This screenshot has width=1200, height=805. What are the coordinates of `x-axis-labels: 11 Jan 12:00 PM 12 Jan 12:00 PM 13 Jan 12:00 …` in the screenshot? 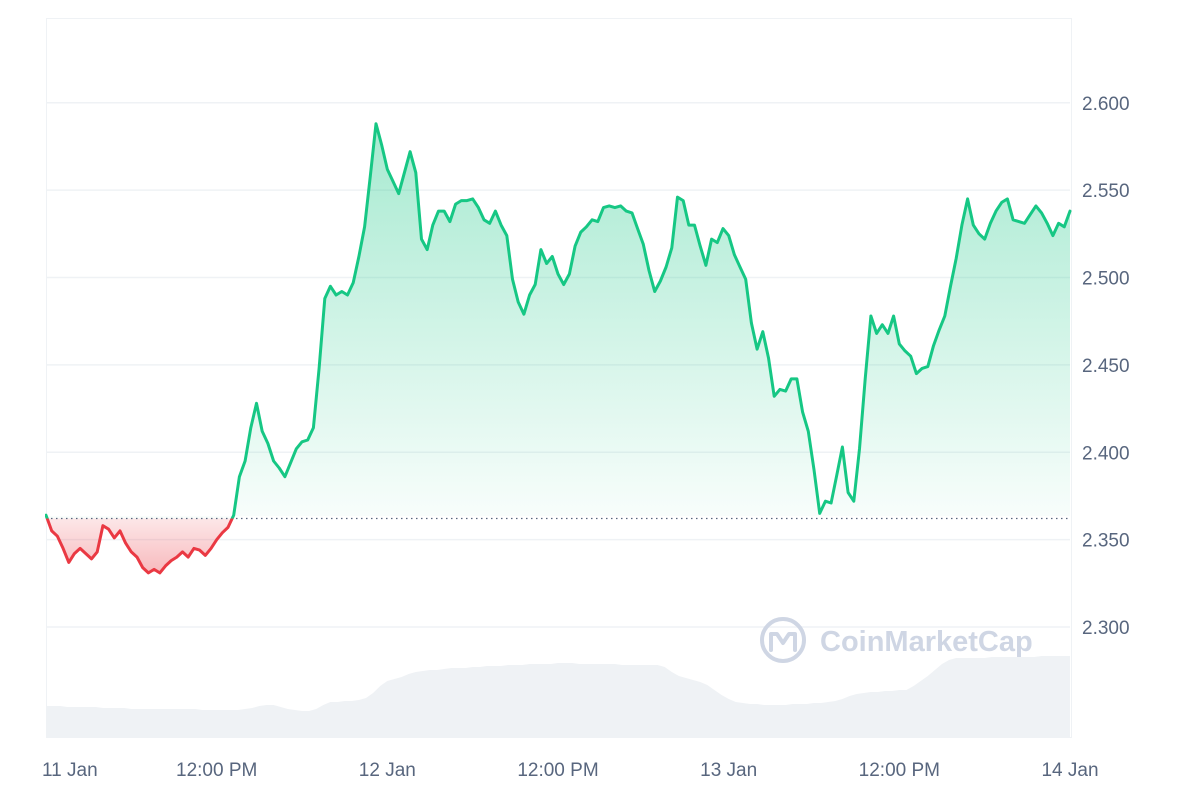 It's located at (570, 770).